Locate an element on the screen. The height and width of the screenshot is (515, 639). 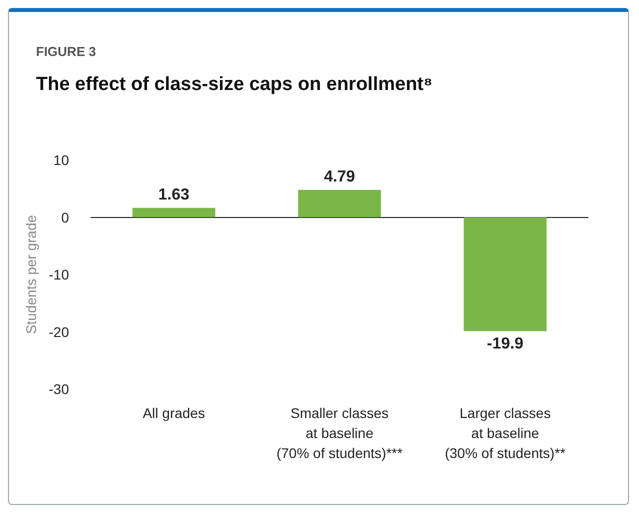
data-label: 1.63 is located at coordinates (174, 195).